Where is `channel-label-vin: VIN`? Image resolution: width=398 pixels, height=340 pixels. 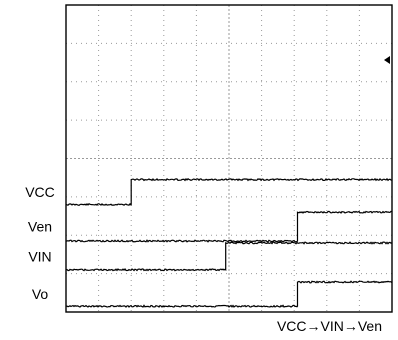
channel-label-vin: VIN is located at coordinates (39, 256).